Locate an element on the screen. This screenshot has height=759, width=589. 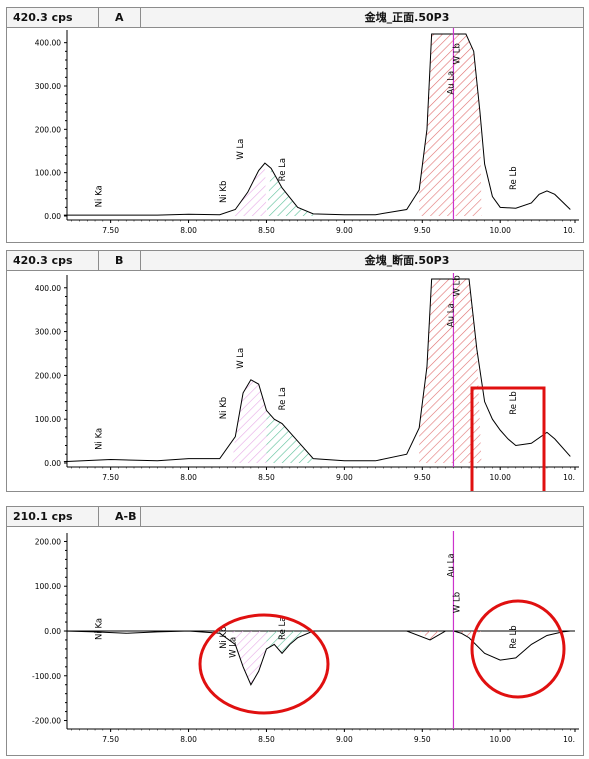
y-tick-label: -100.00 is located at coordinates (46, 676).